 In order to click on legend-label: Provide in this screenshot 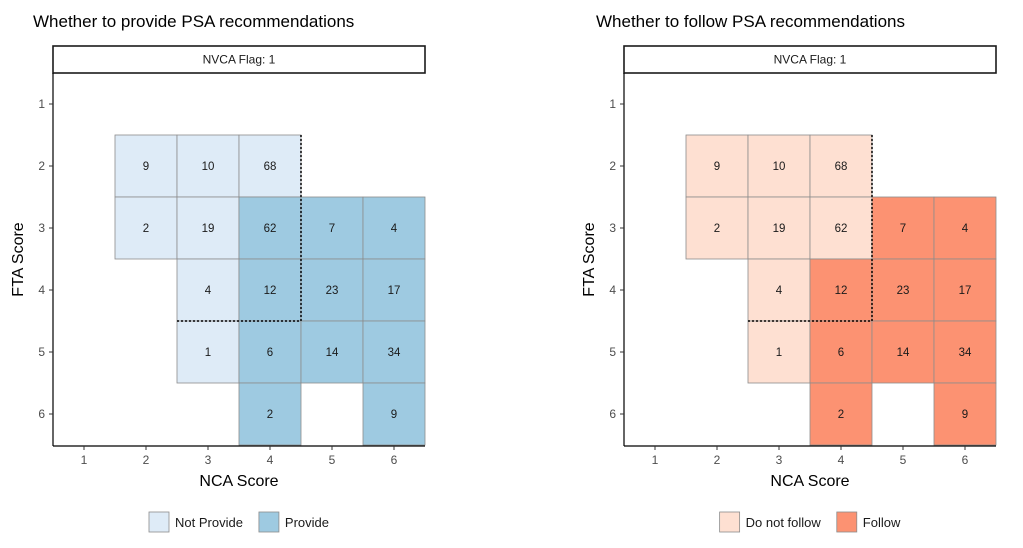, I will do `click(307, 522)`.